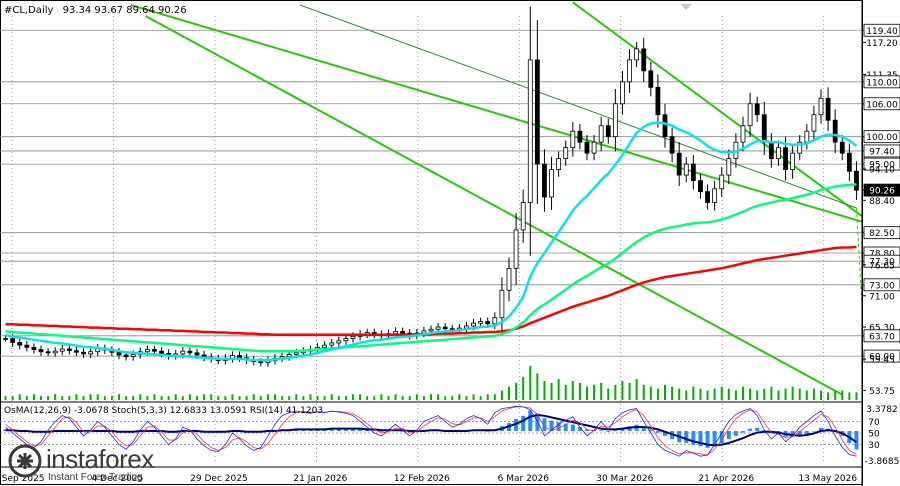 Image resolution: width=900 pixels, height=486 pixels. I want to click on instaforex-watermark: instaforex Instant Forex Trading, so click(98, 462).